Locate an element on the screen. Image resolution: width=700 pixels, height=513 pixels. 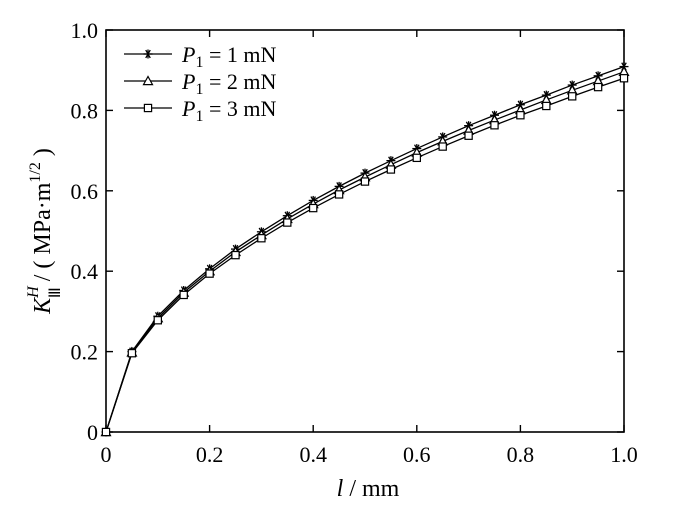
y-tick-label: 0.6 is located at coordinates (85, 191).